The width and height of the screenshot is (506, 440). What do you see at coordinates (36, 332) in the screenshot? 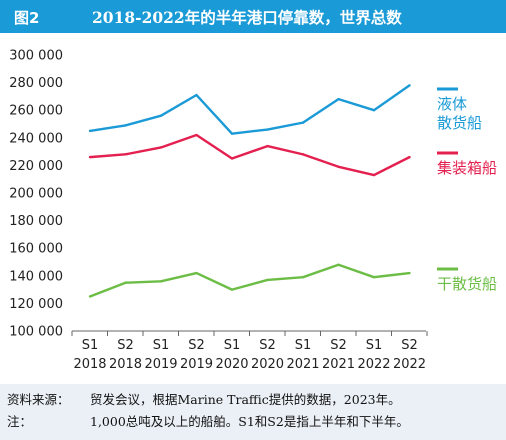
I see `y-tick-label: 100 000` at bounding box center [36, 332].